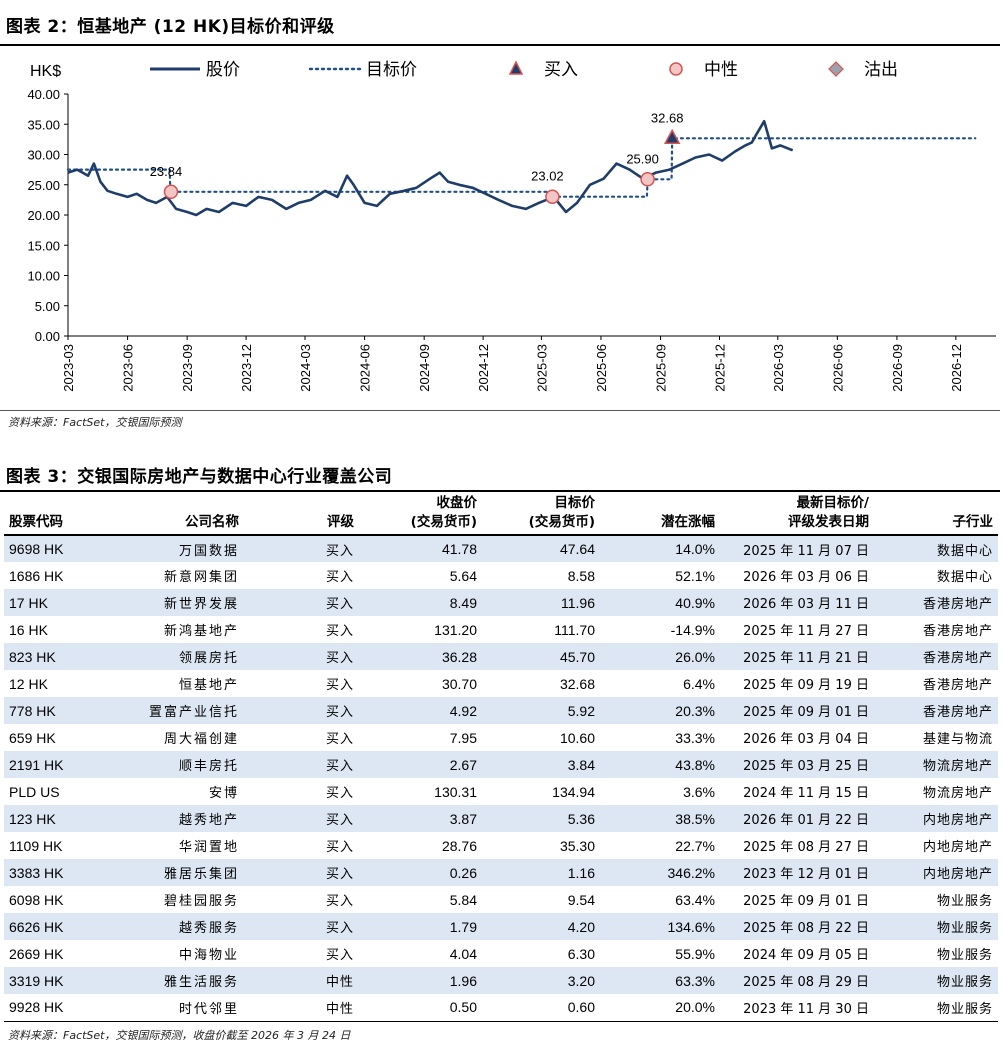 The width and height of the screenshot is (1004, 1056). Describe the element at coordinates (199, 477) in the screenshot. I see `figure3-title: 图表 3：交银国际房地产与数据中心行业覆盖公司` at that location.